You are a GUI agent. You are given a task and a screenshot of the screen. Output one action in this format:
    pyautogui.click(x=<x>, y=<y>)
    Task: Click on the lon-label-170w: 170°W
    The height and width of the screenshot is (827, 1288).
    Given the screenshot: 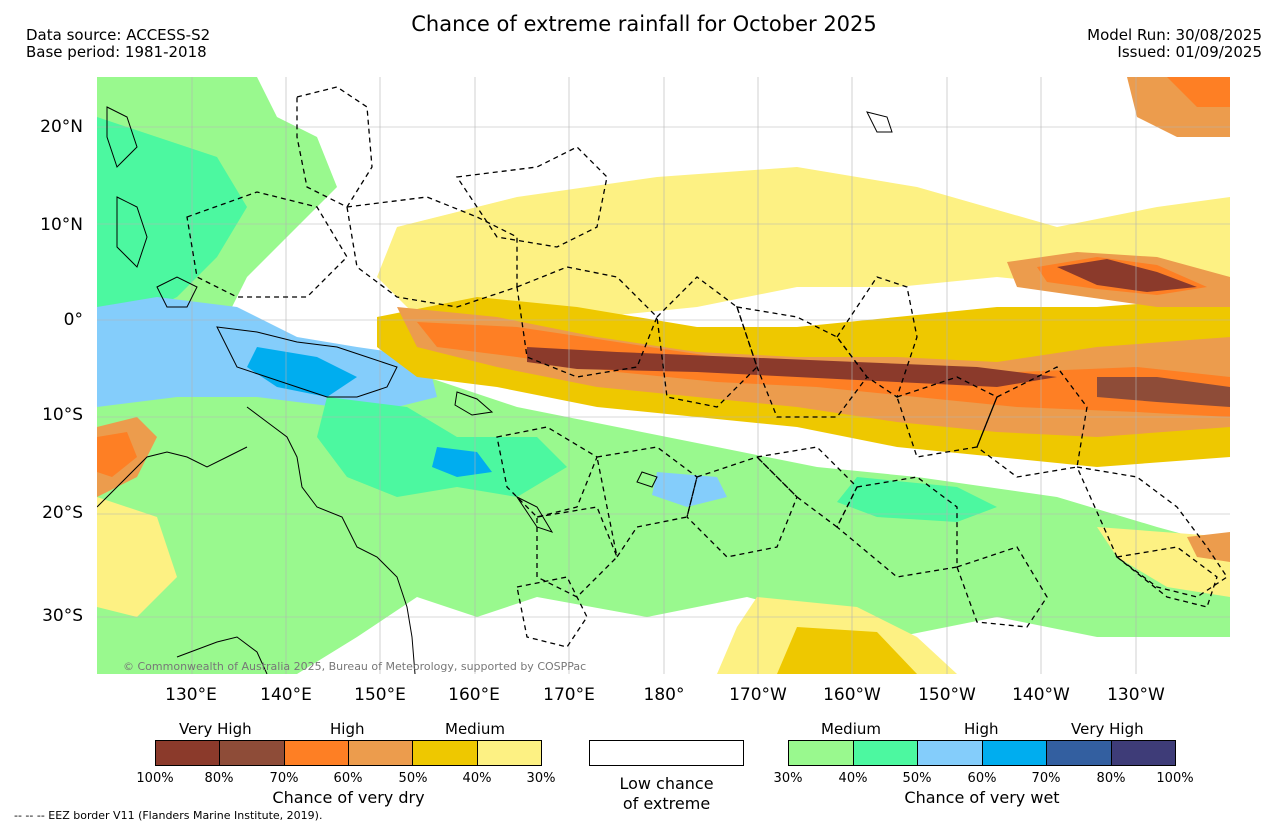 What is the action you would take?
    pyautogui.click(x=758, y=695)
    